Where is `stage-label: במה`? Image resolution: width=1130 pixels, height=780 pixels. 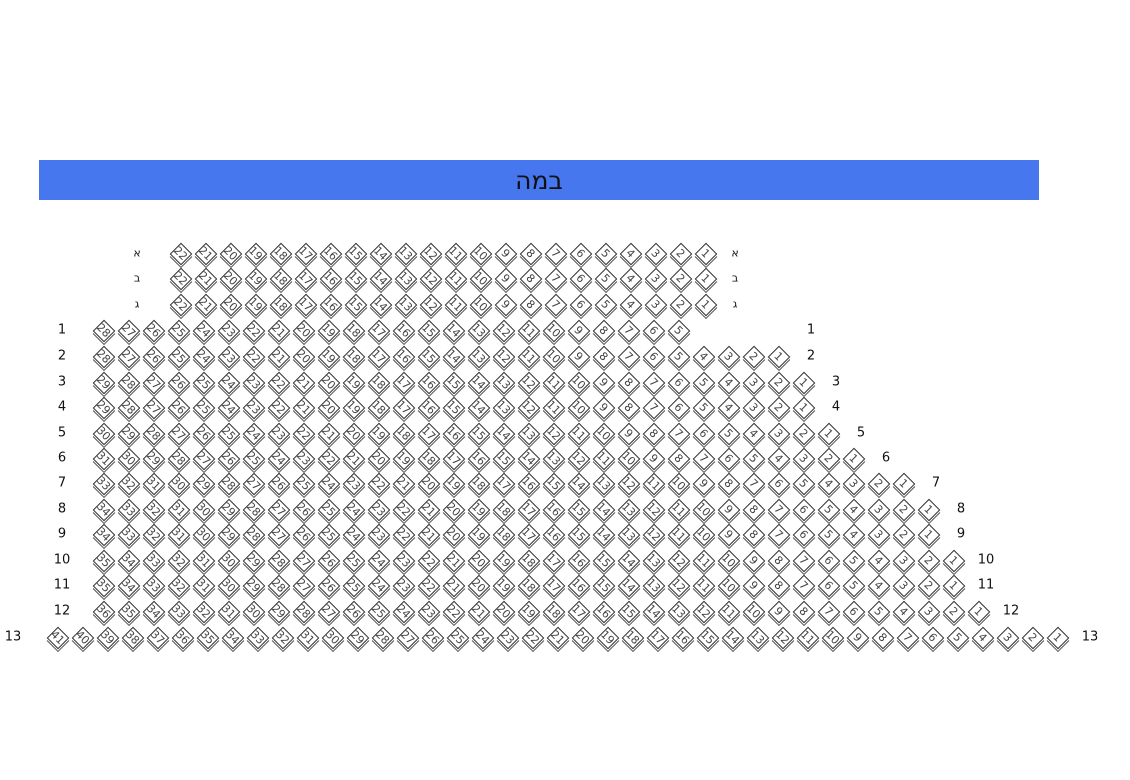
stage-label: במה is located at coordinates (539, 180).